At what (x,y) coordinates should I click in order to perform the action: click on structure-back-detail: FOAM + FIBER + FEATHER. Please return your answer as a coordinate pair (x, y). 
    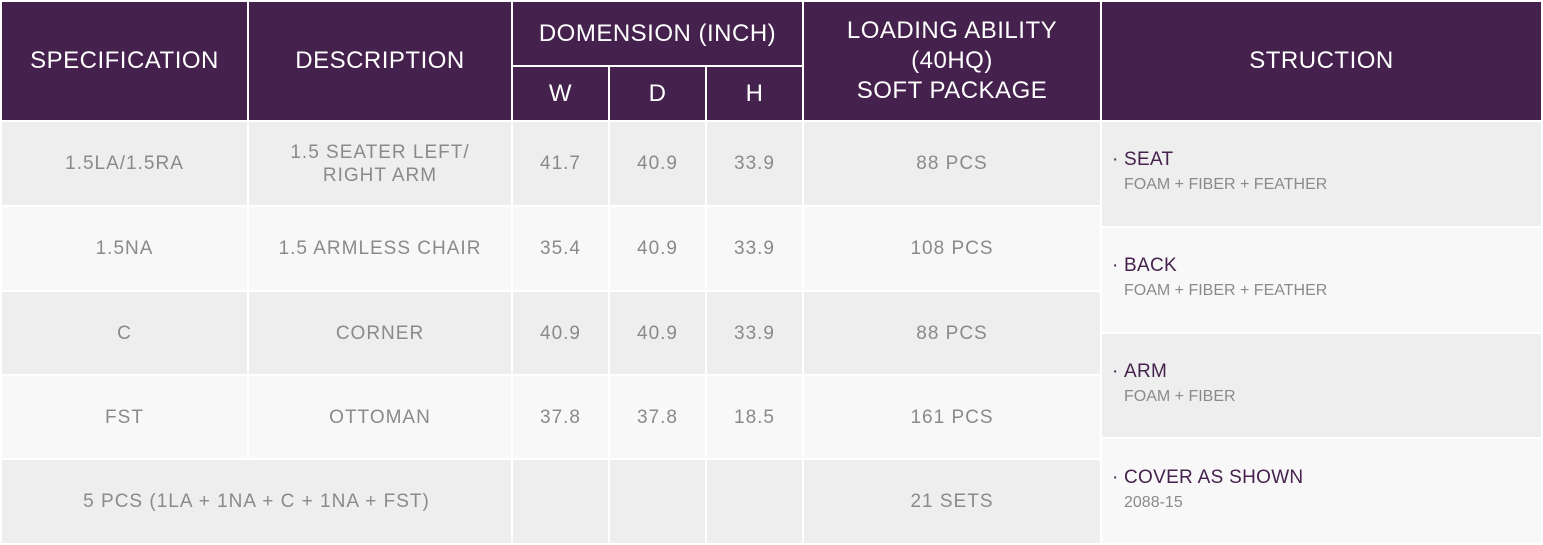
    Looking at the image, I should click on (1226, 290).